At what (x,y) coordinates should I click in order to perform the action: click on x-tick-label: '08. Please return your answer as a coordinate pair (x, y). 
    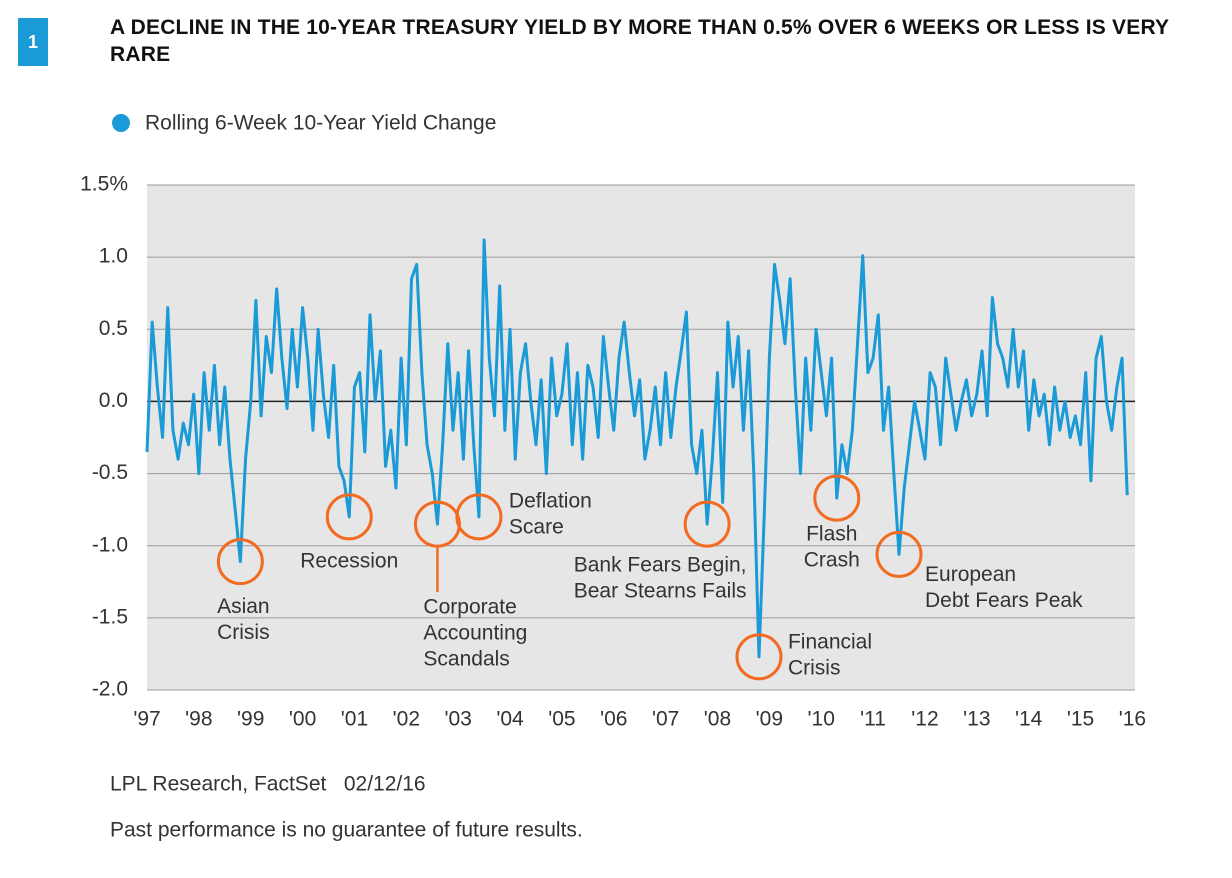
    Looking at the image, I should click on (717, 719).